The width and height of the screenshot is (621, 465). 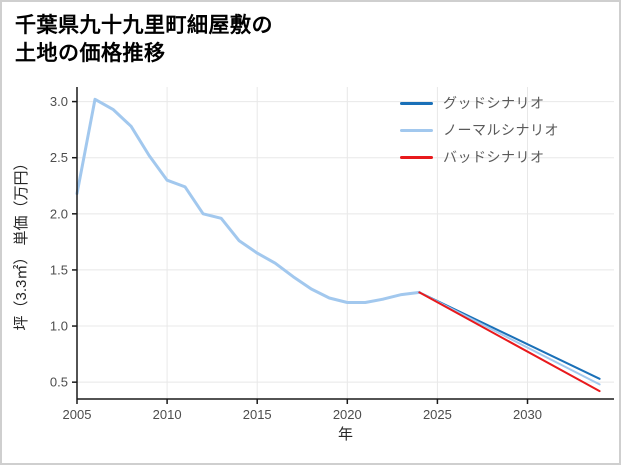 I want to click on series-line-forecast-バッドシナリオ, so click(x=509, y=342).